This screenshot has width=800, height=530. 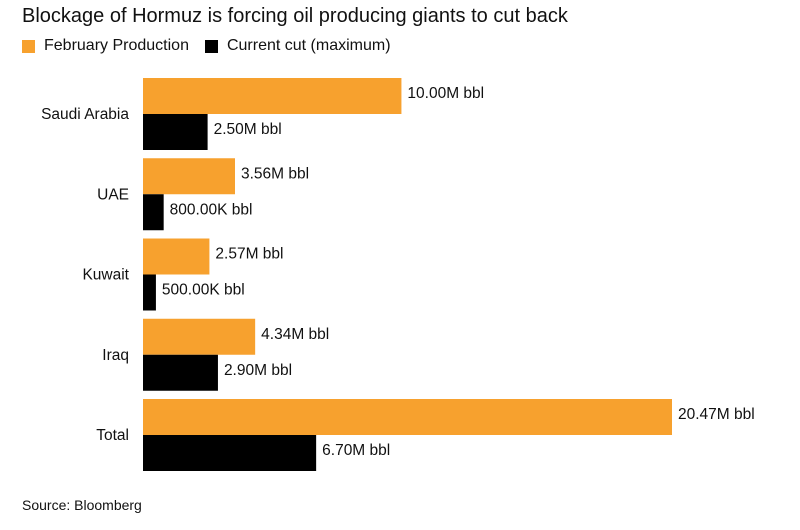 What do you see at coordinates (272, 96) in the screenshot?
I see `bar-saudi-arabia-february-production` at bounding box center [272, 96].